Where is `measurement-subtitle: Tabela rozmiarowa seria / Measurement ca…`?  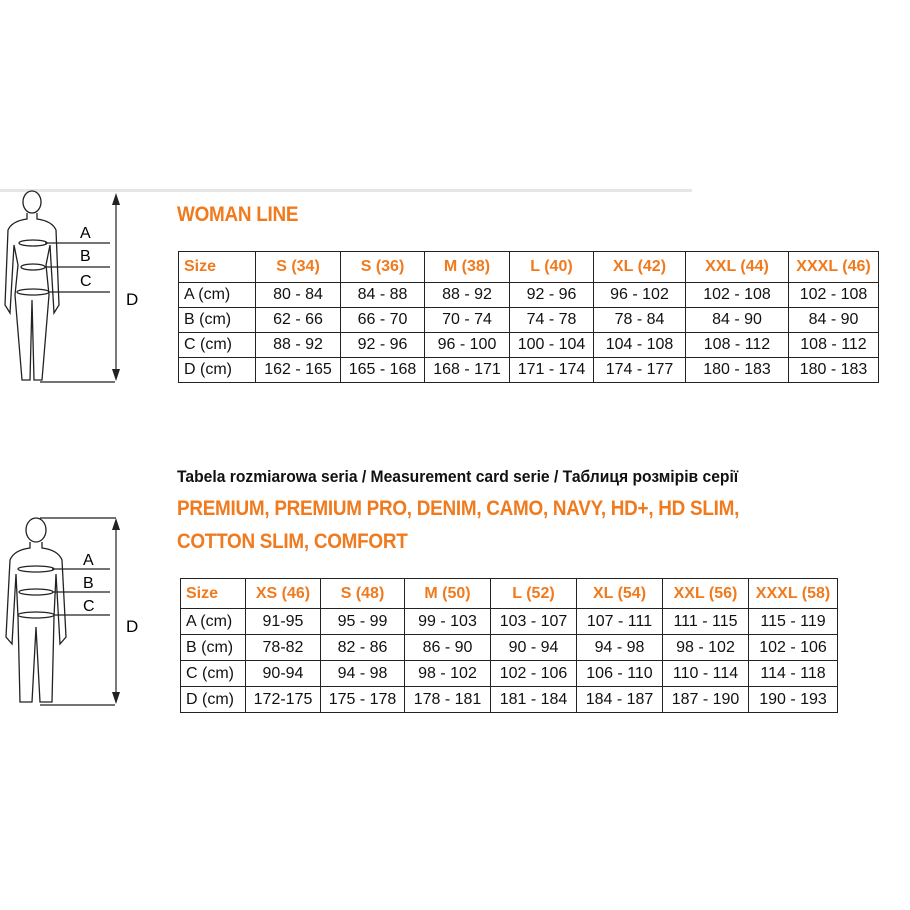
measurement-subtitle: Tabela rozmiarowa seria / Measurement ca… is located at coordinates (458, 476).